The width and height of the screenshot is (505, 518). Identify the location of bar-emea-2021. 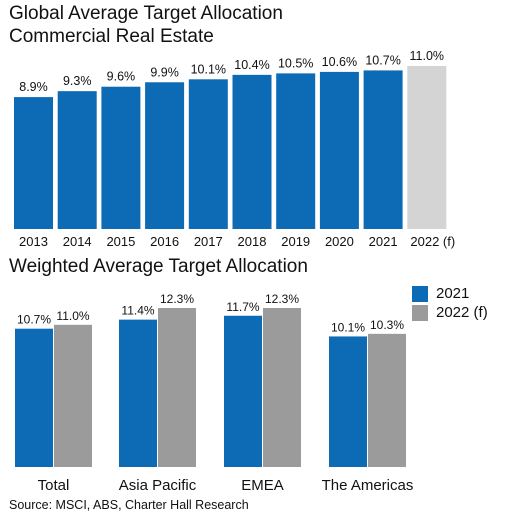
(243, 391).